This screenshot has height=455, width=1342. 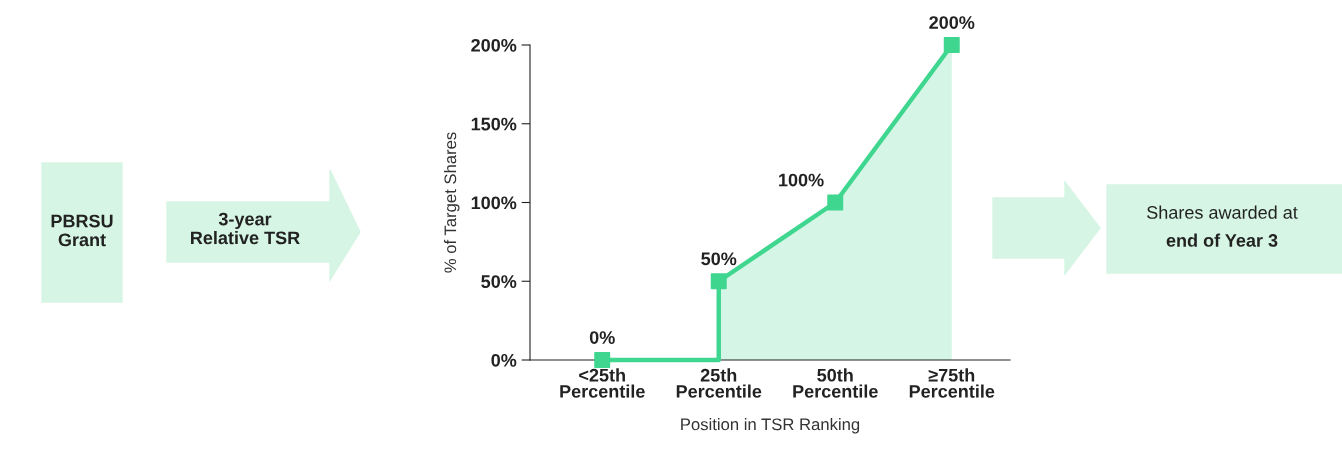 I want to click on text: end of Year 3, so click(x=1222, y=240).